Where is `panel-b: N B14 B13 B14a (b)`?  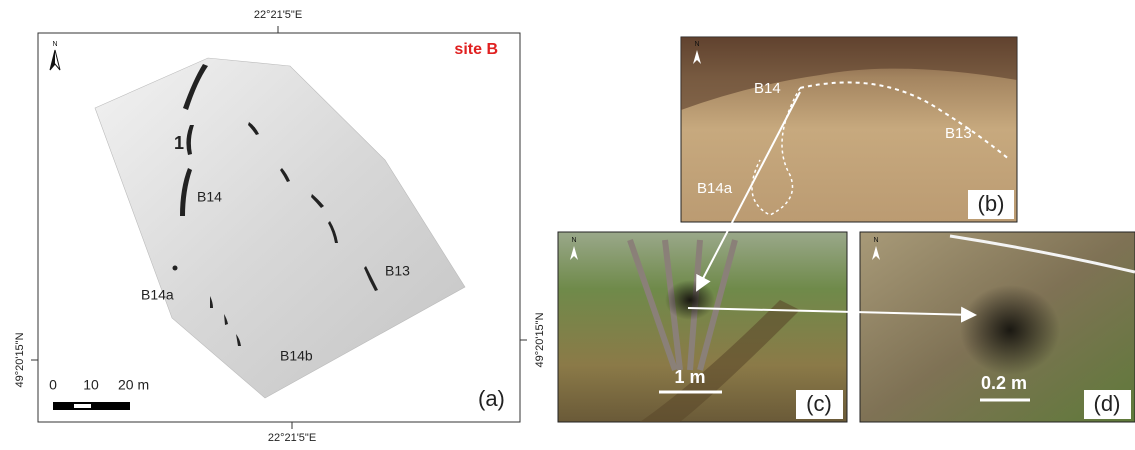
panel-b: N B14 B13 B14a (b) is located at coordinates (849, 129).